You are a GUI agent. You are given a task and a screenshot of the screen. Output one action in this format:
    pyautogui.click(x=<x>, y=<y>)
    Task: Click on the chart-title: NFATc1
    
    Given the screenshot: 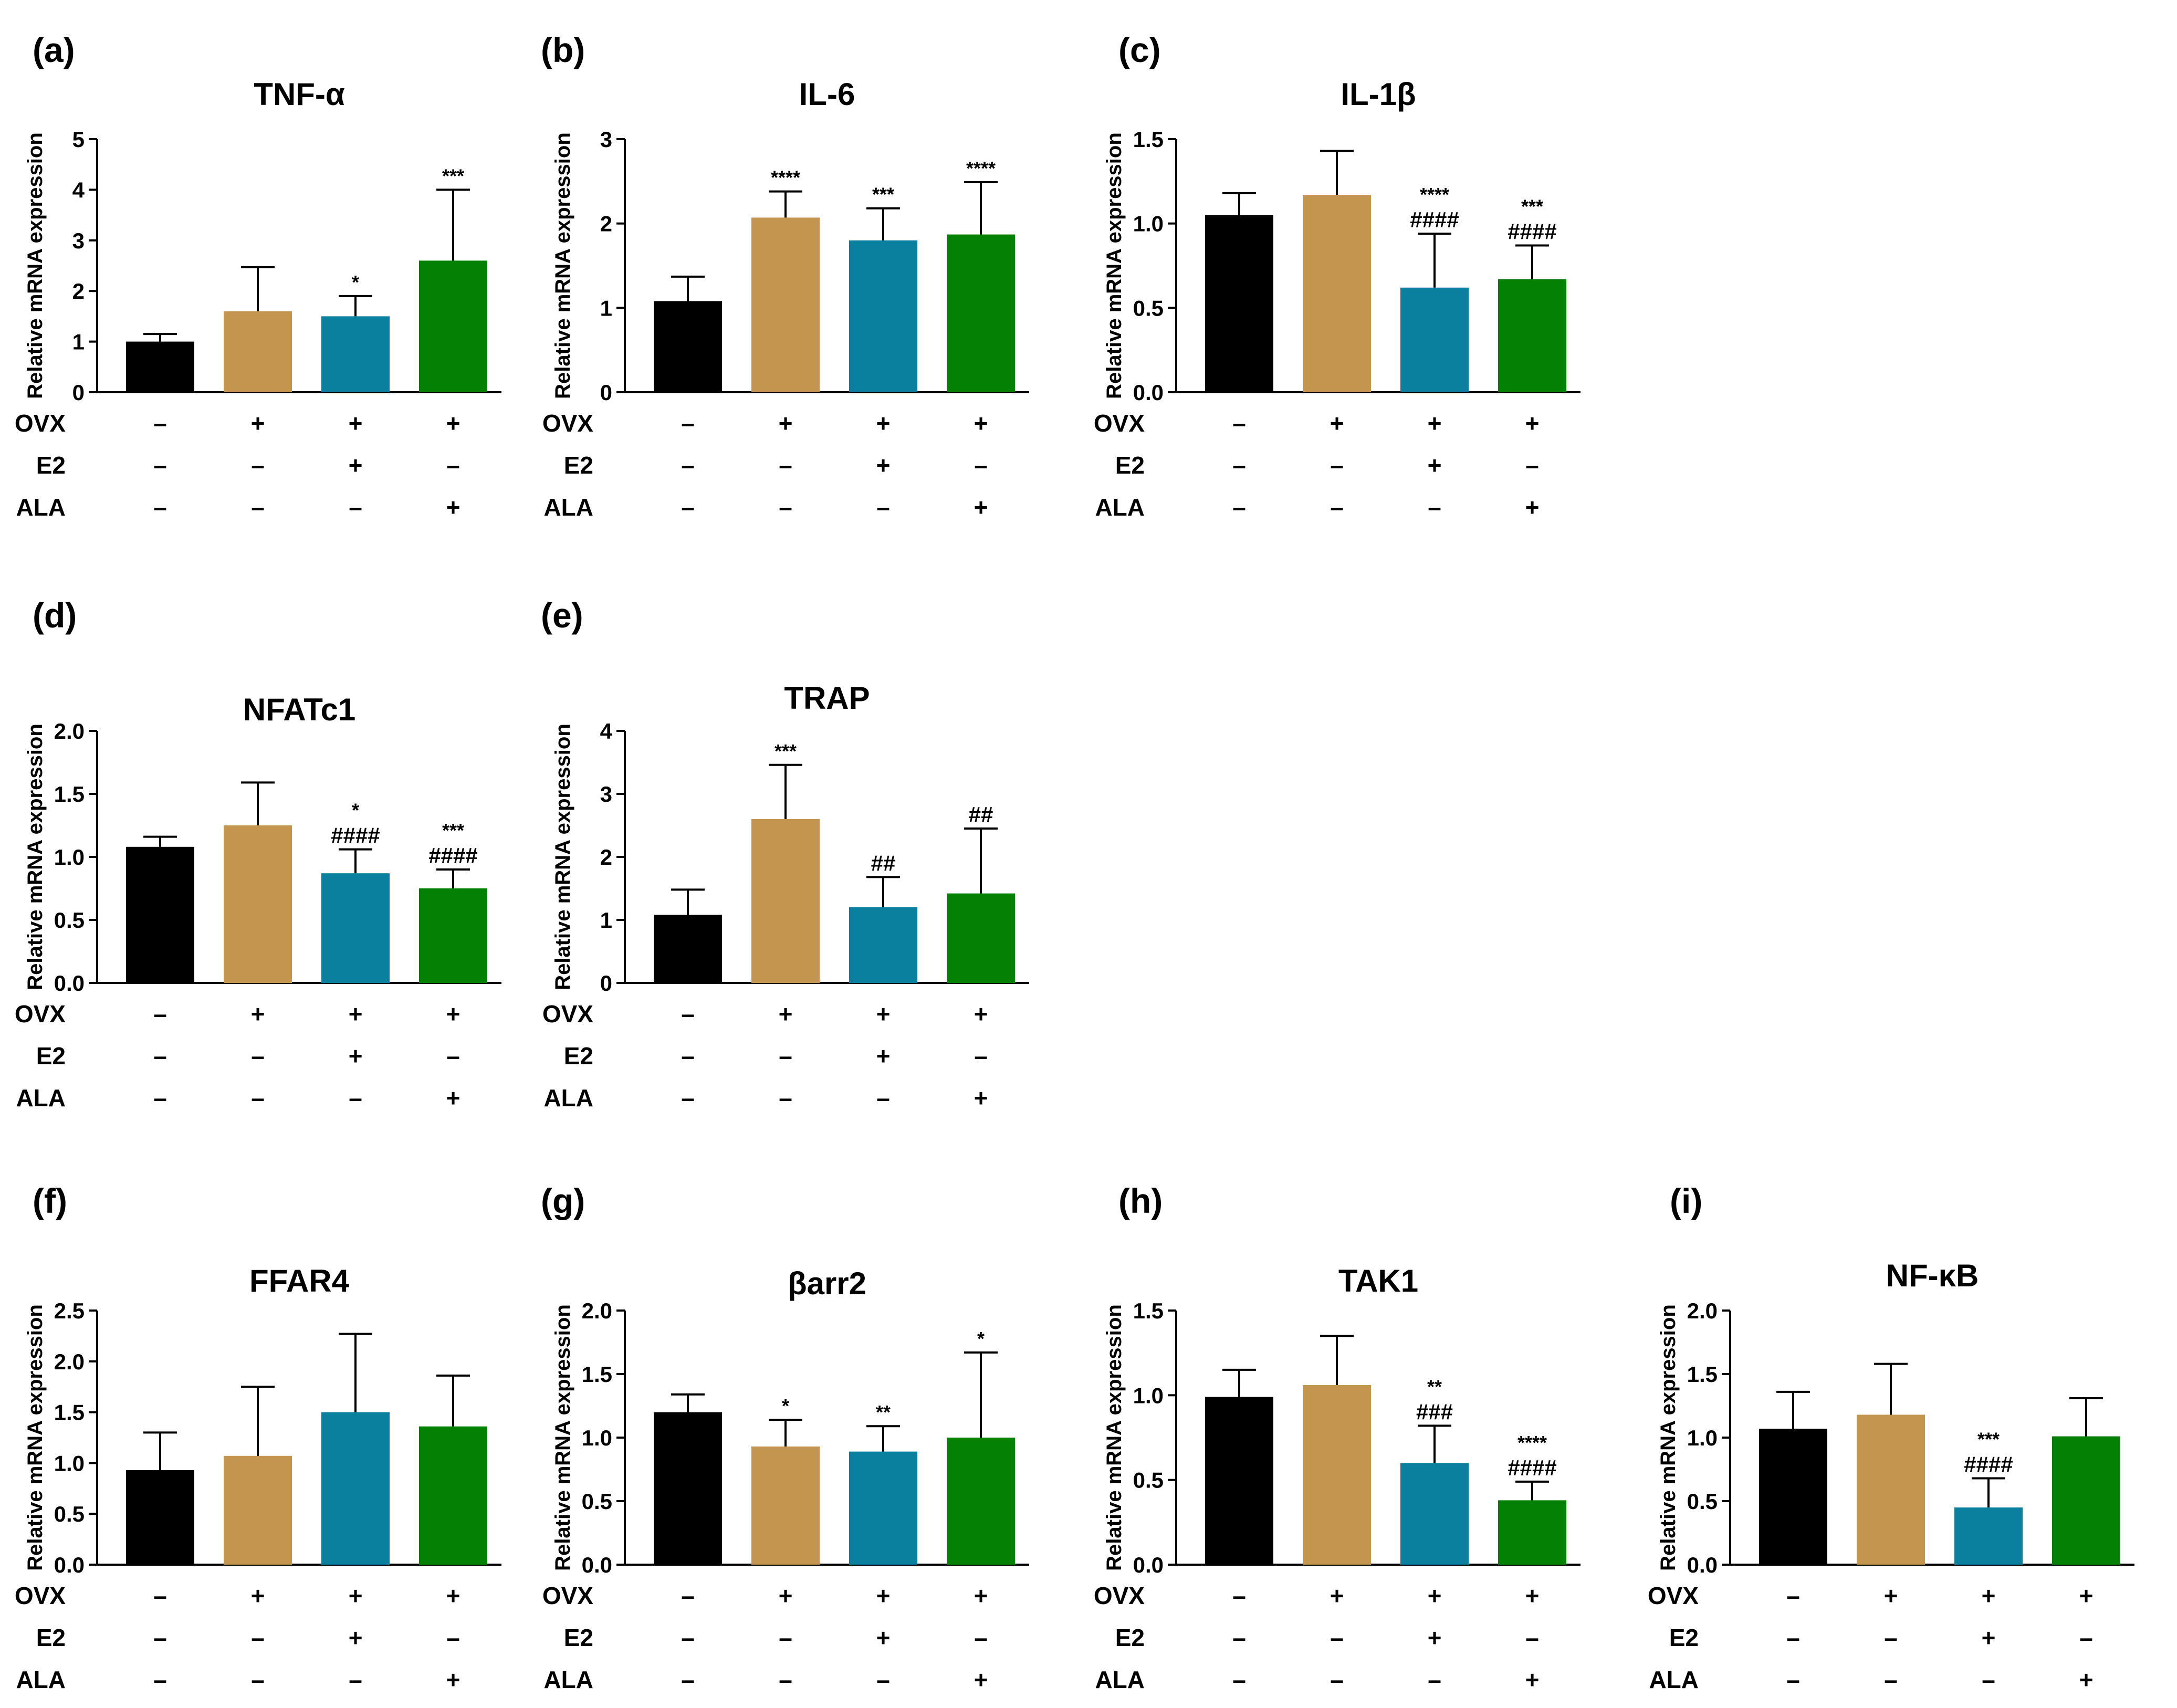 What is the action you would take?
    pyautogui.click(x=299, y=709)
    